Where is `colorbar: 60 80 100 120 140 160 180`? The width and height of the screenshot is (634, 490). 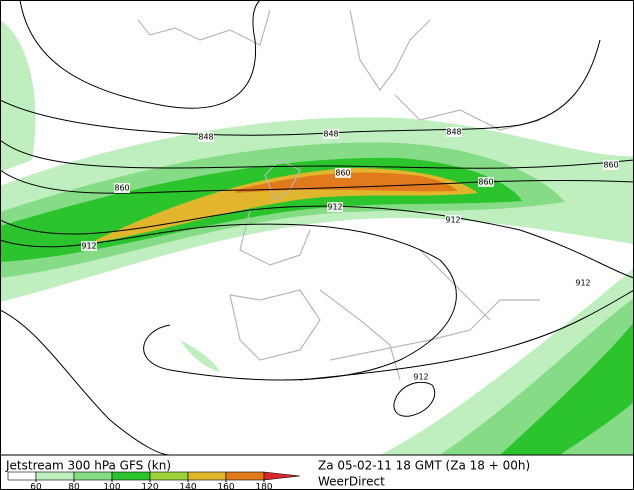
colorbar: 60 80 100 120 140 160 180 is located at coordinates (154, 480).